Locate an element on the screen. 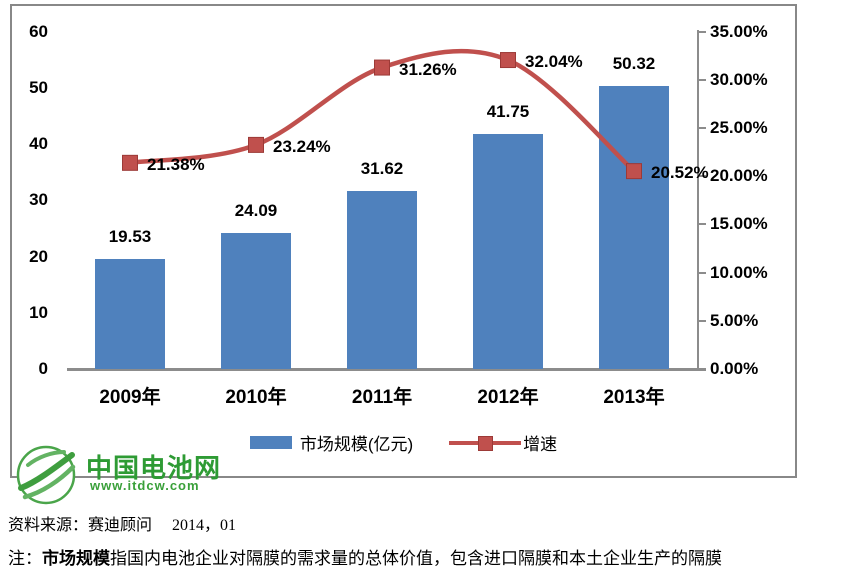  note-rest: 指国内电池企业对隔膜的需求量的总体价值，包含进口隔膜和本土企业生产的隔膜 is located at coordinates (416, 558).